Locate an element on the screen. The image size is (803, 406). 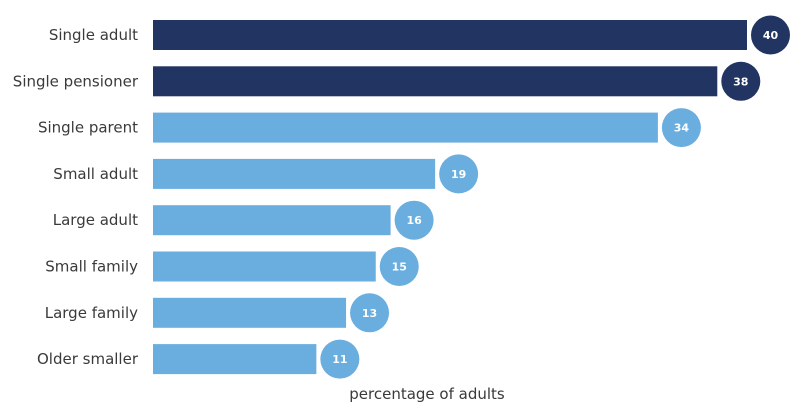
category-label: Single pensioner is located at coordinates (76, 81).